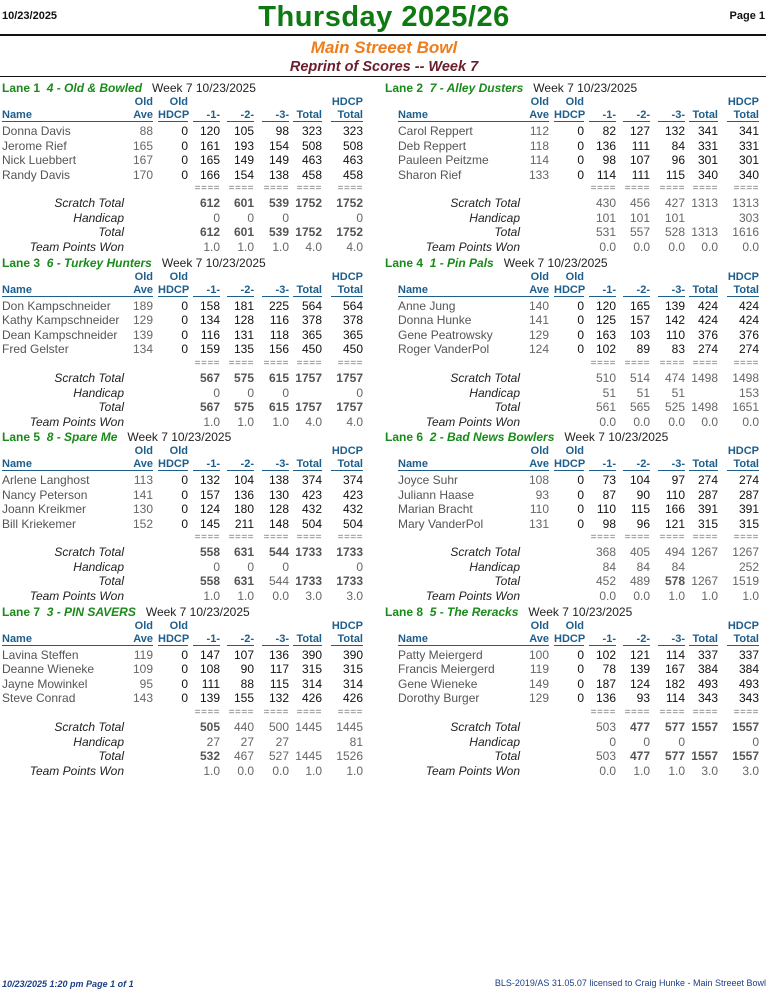 The height and width of the screenshot is (991, 768). What do you see at coordinates (404, 262) in the screenshot?
I see `lane-number: Lane 4` at bounding box center [404, 262].